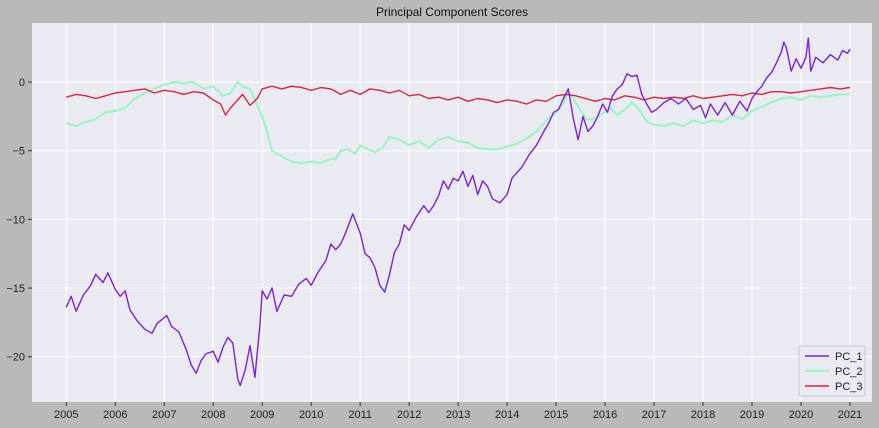 This screenshot has width=879, height=428. I want to click on x-tick-label: 2008, so click(213, 415).